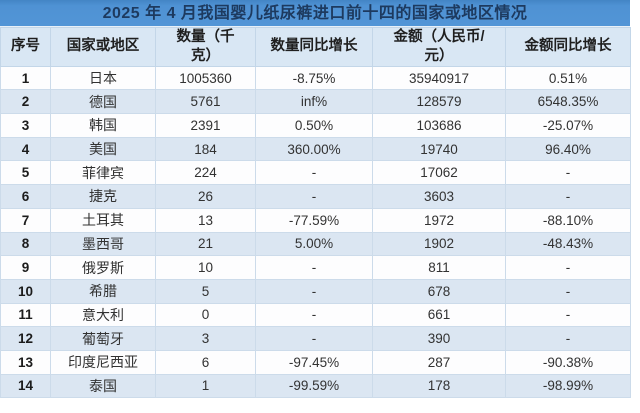 The image size is (640, 413). I want to click on table-row: 2 德国 5761 inf% 128579 6548.35%, so click(315, 102).